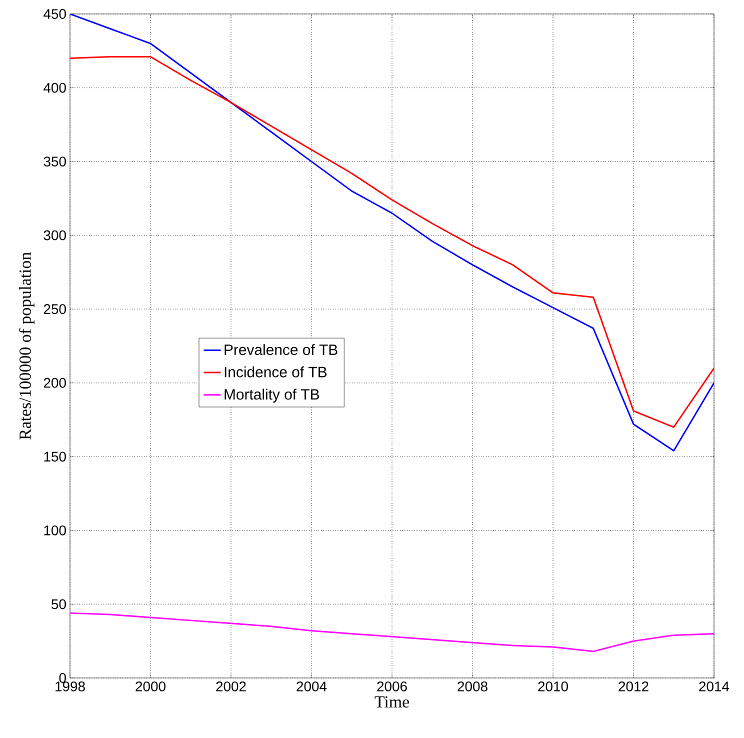 Image resolution: width=744 pixels, height=738 pixels. Describe the element at coordinates (55, 530) in the screenshot. I see `y-tick-label: 100` at that location.